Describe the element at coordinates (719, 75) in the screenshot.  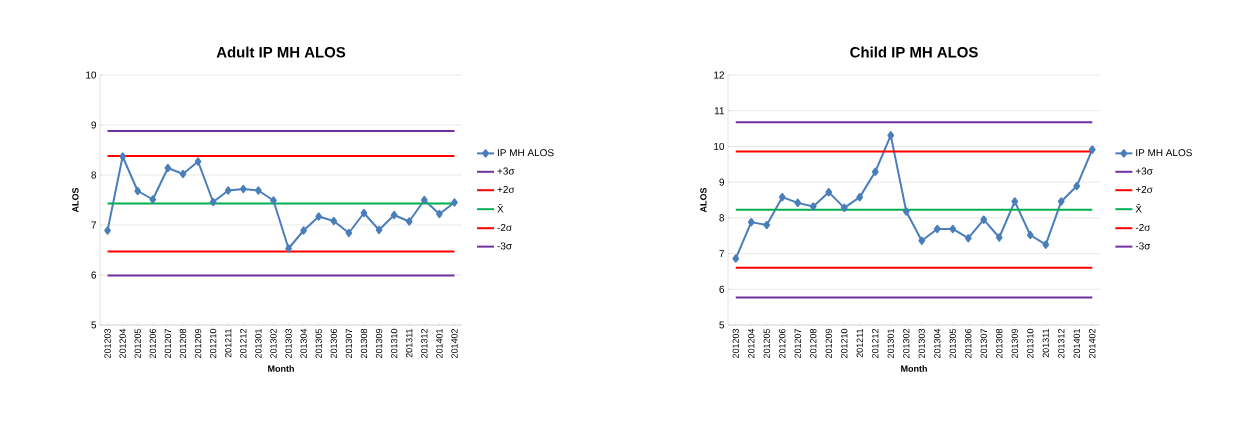
I see `y-tick-label: 12` at that location.